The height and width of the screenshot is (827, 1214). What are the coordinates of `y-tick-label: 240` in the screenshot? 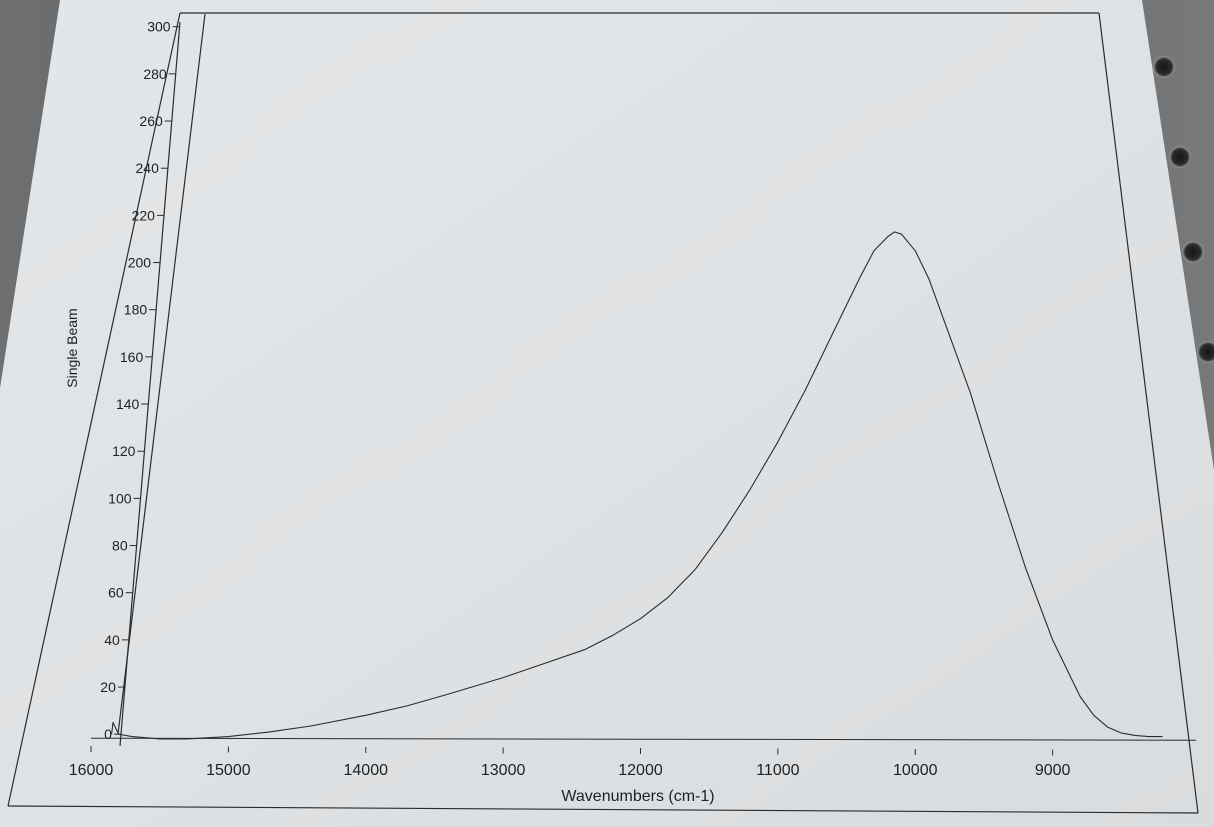 It's located at (148, 168).